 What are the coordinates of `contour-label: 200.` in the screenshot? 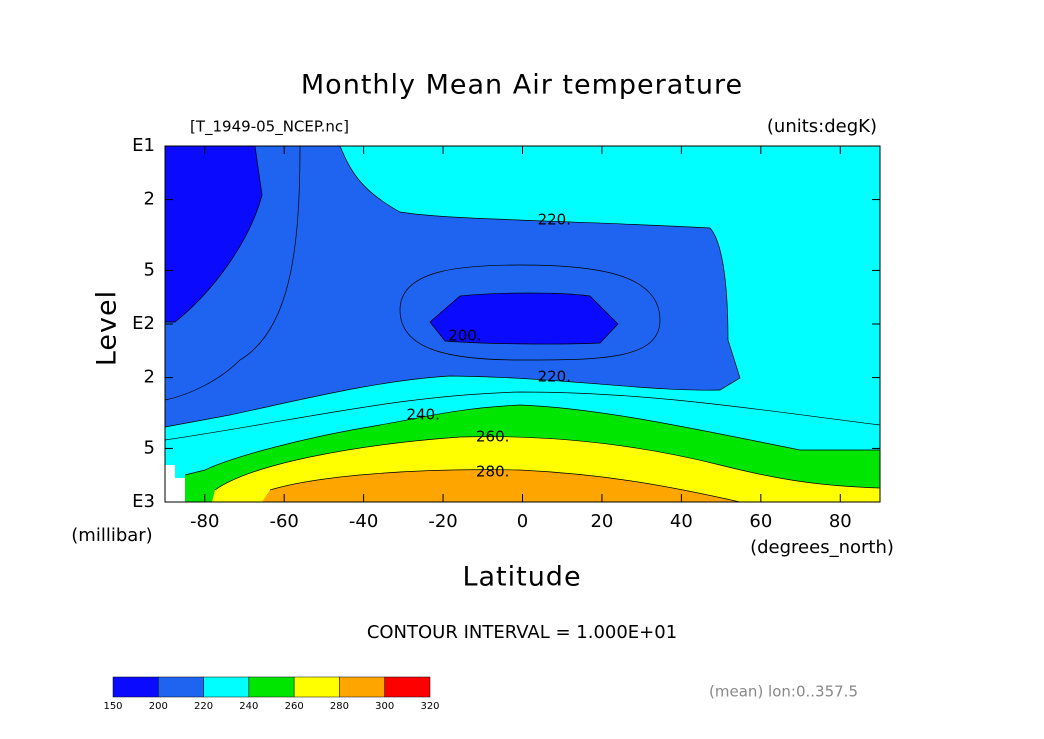 It's located at (464, 336).